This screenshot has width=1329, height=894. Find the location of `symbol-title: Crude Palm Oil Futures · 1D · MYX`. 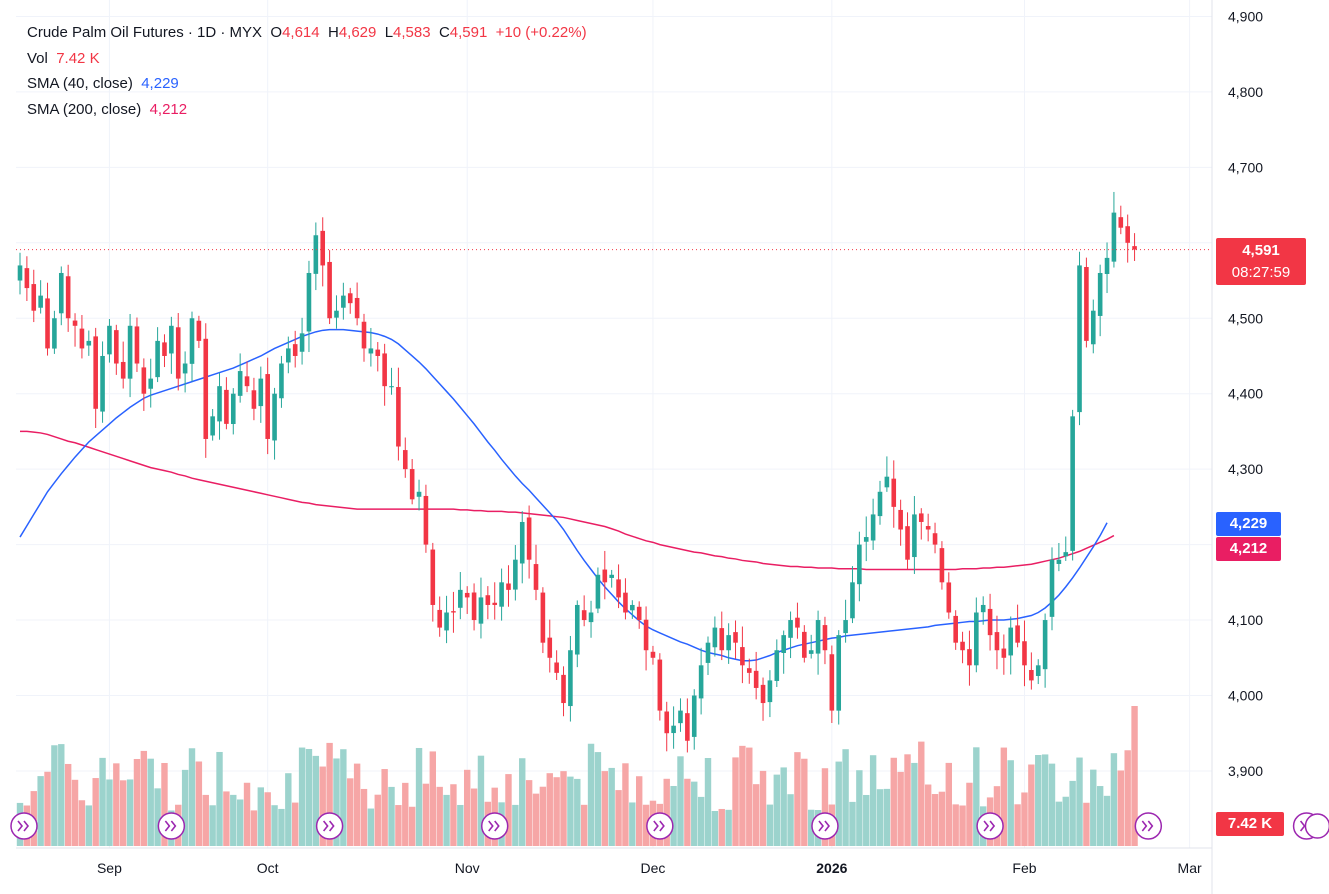

symbol-title: Crude Palm Oil Futures · 1D · MYX is located at coordinates (145, 32).